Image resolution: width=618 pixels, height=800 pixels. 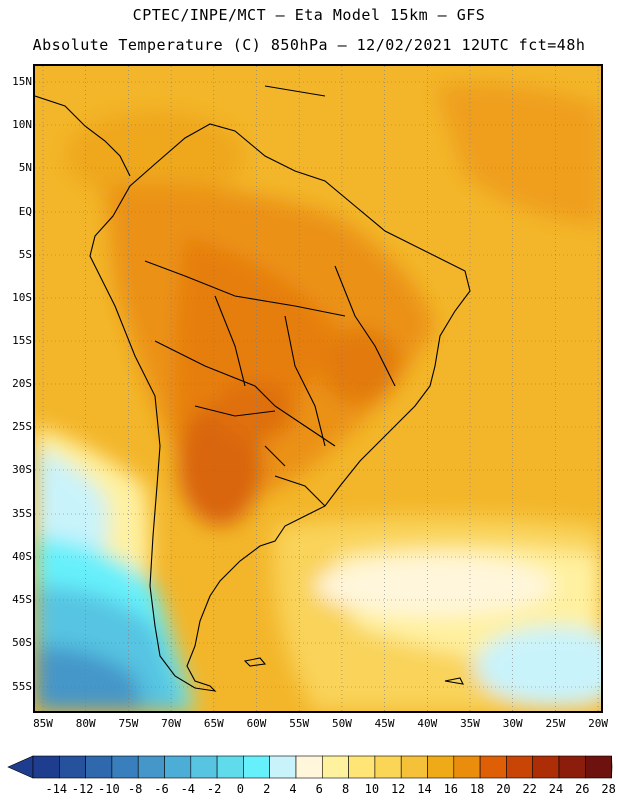 What do you see at coordinates (240, 789) in the screenshot?
I see `colorbar-tick-label: 0` at bounding box center [240, 789].